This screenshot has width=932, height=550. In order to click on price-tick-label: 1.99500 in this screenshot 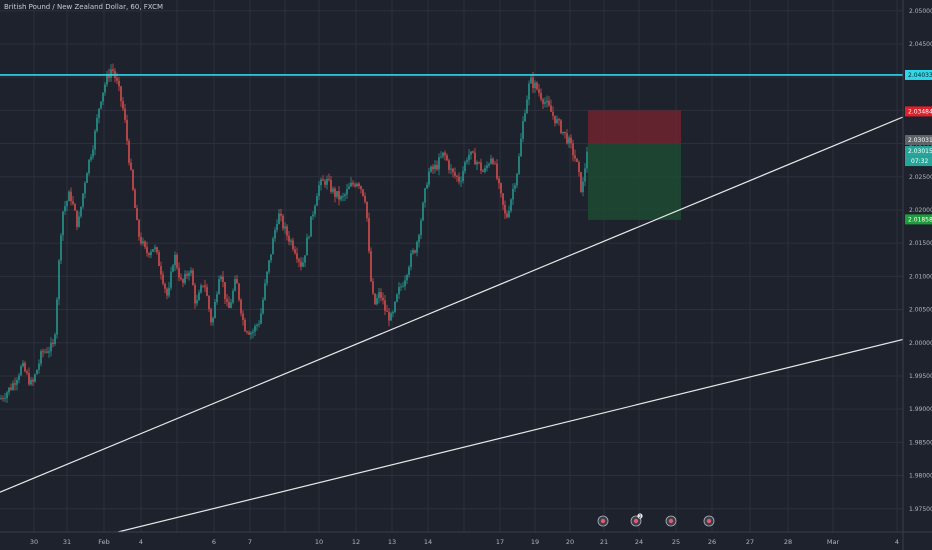, I will do `click(920, 376)`.